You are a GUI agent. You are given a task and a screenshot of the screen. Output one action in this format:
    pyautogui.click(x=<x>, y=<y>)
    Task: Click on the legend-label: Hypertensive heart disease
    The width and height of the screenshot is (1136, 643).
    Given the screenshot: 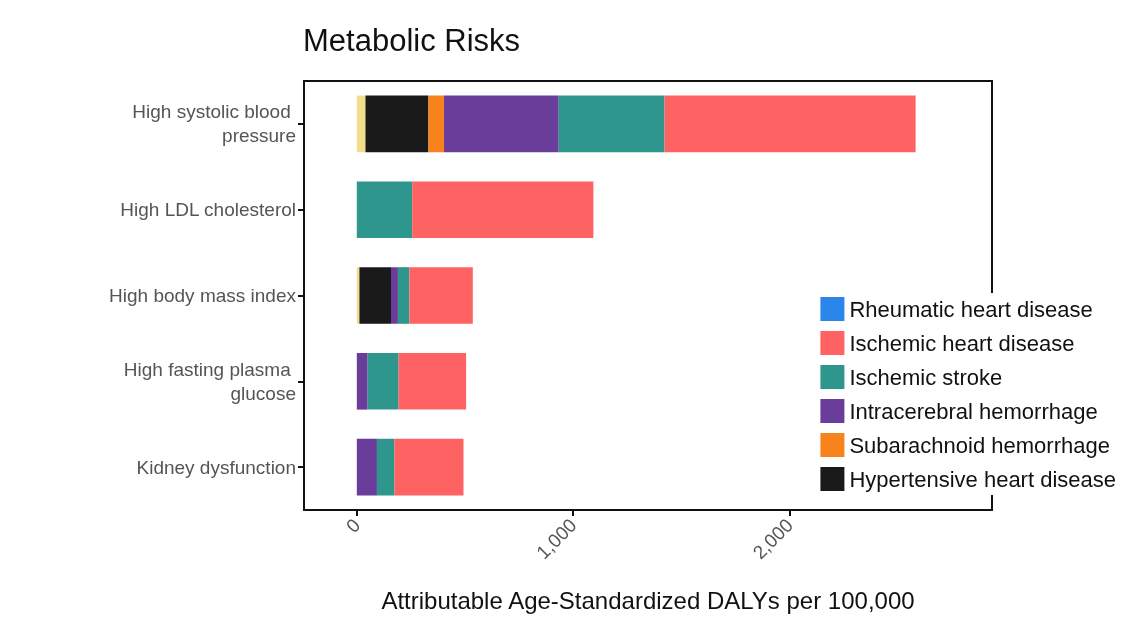 What is the action you would take?
    pyautogui.click(x=982, y=479)
    